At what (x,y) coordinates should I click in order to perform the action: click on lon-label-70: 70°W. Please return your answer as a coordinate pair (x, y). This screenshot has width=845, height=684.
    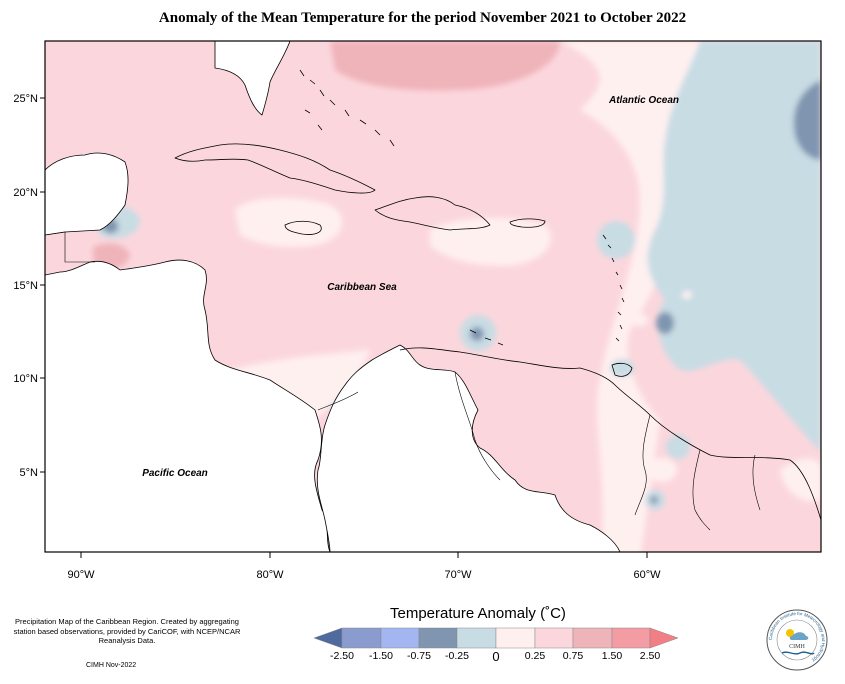
    Looking at the image, I should click on (458, 575).